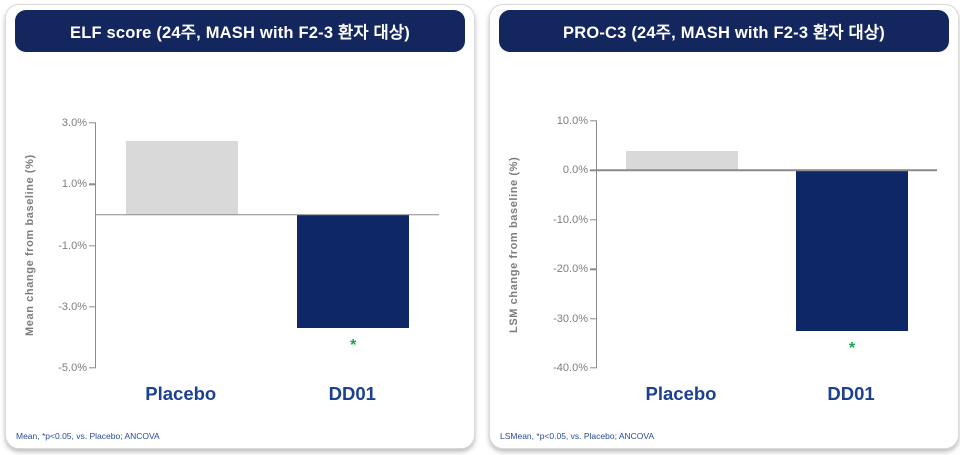 The width and height of the screenshot is (960, 455). Describe the element at coordinates (572, 121) in the screenshot. I see `y-tick-label: 10.0%` at that location.